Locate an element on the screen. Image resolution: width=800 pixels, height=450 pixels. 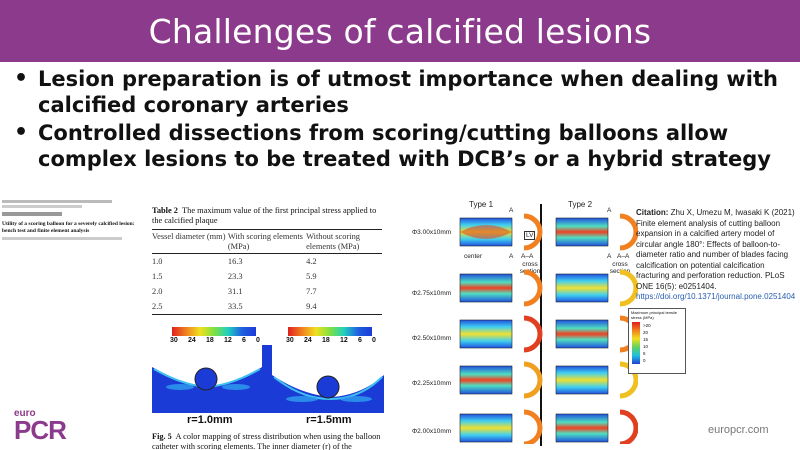
figure-caption-label: Fig. 5 is located at coordinates (162, 436).